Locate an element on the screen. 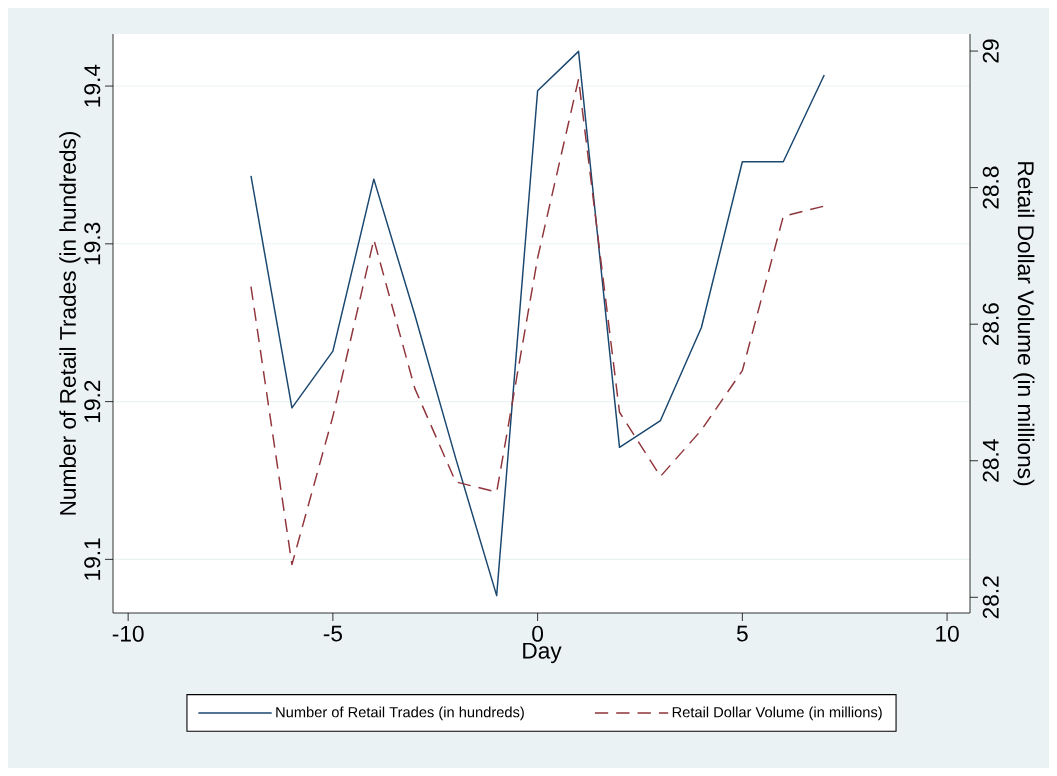 This screenshot has height=776, width=1057. x-tick-label: 5 is located at coordinates (742, 633).